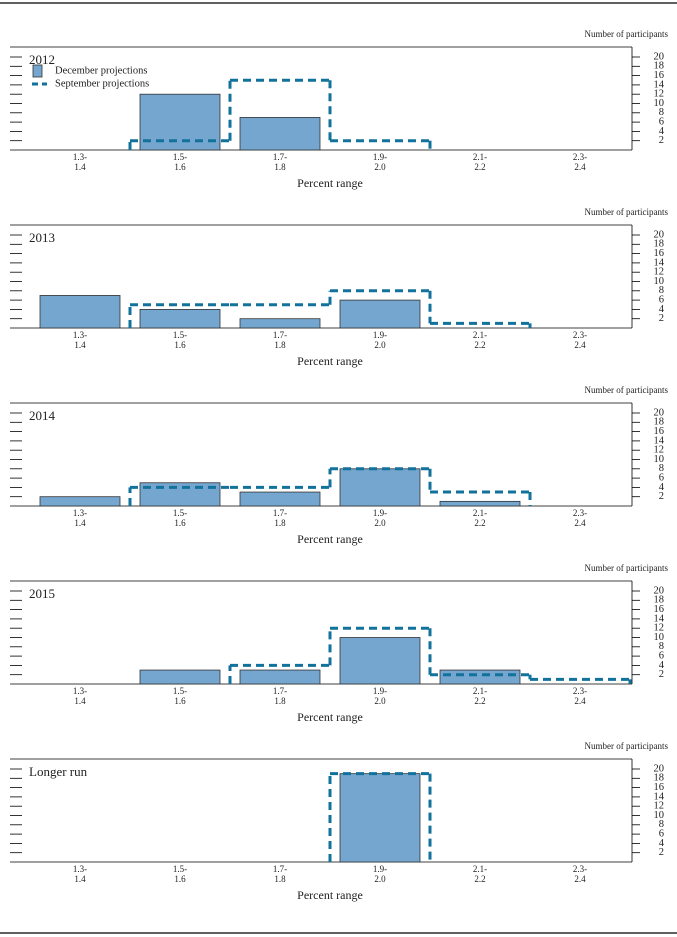 The width and height of the screenshot is (677, 937). I want to click on panel-title: 2015, so click(42, 593).